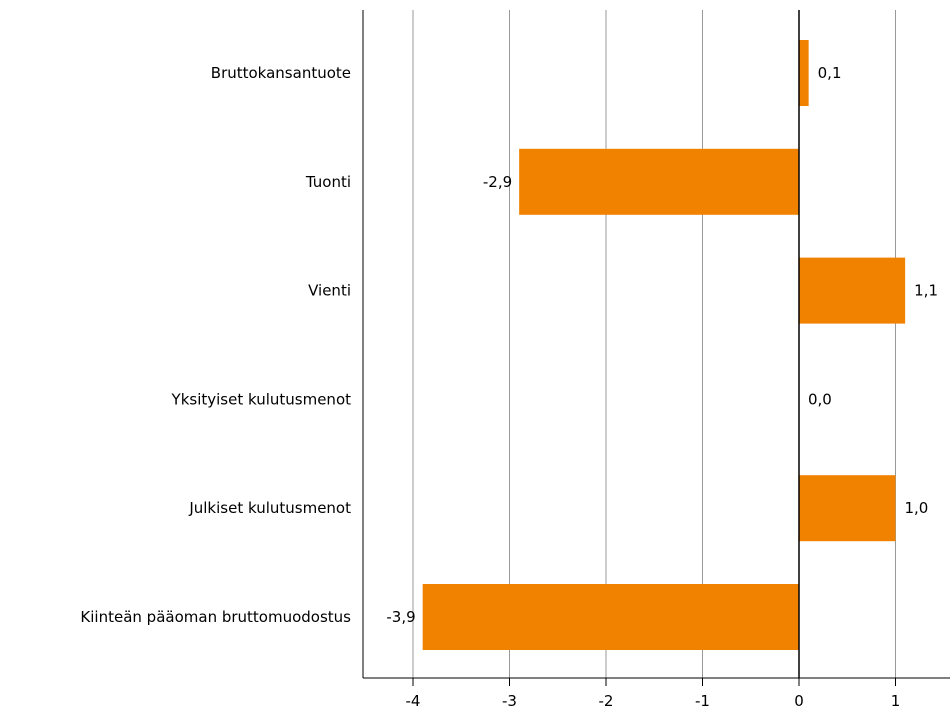 Image resolution: width=950 pixels, height=725 pixels. I want to click on category-label: Vienti, so click(329, 291).